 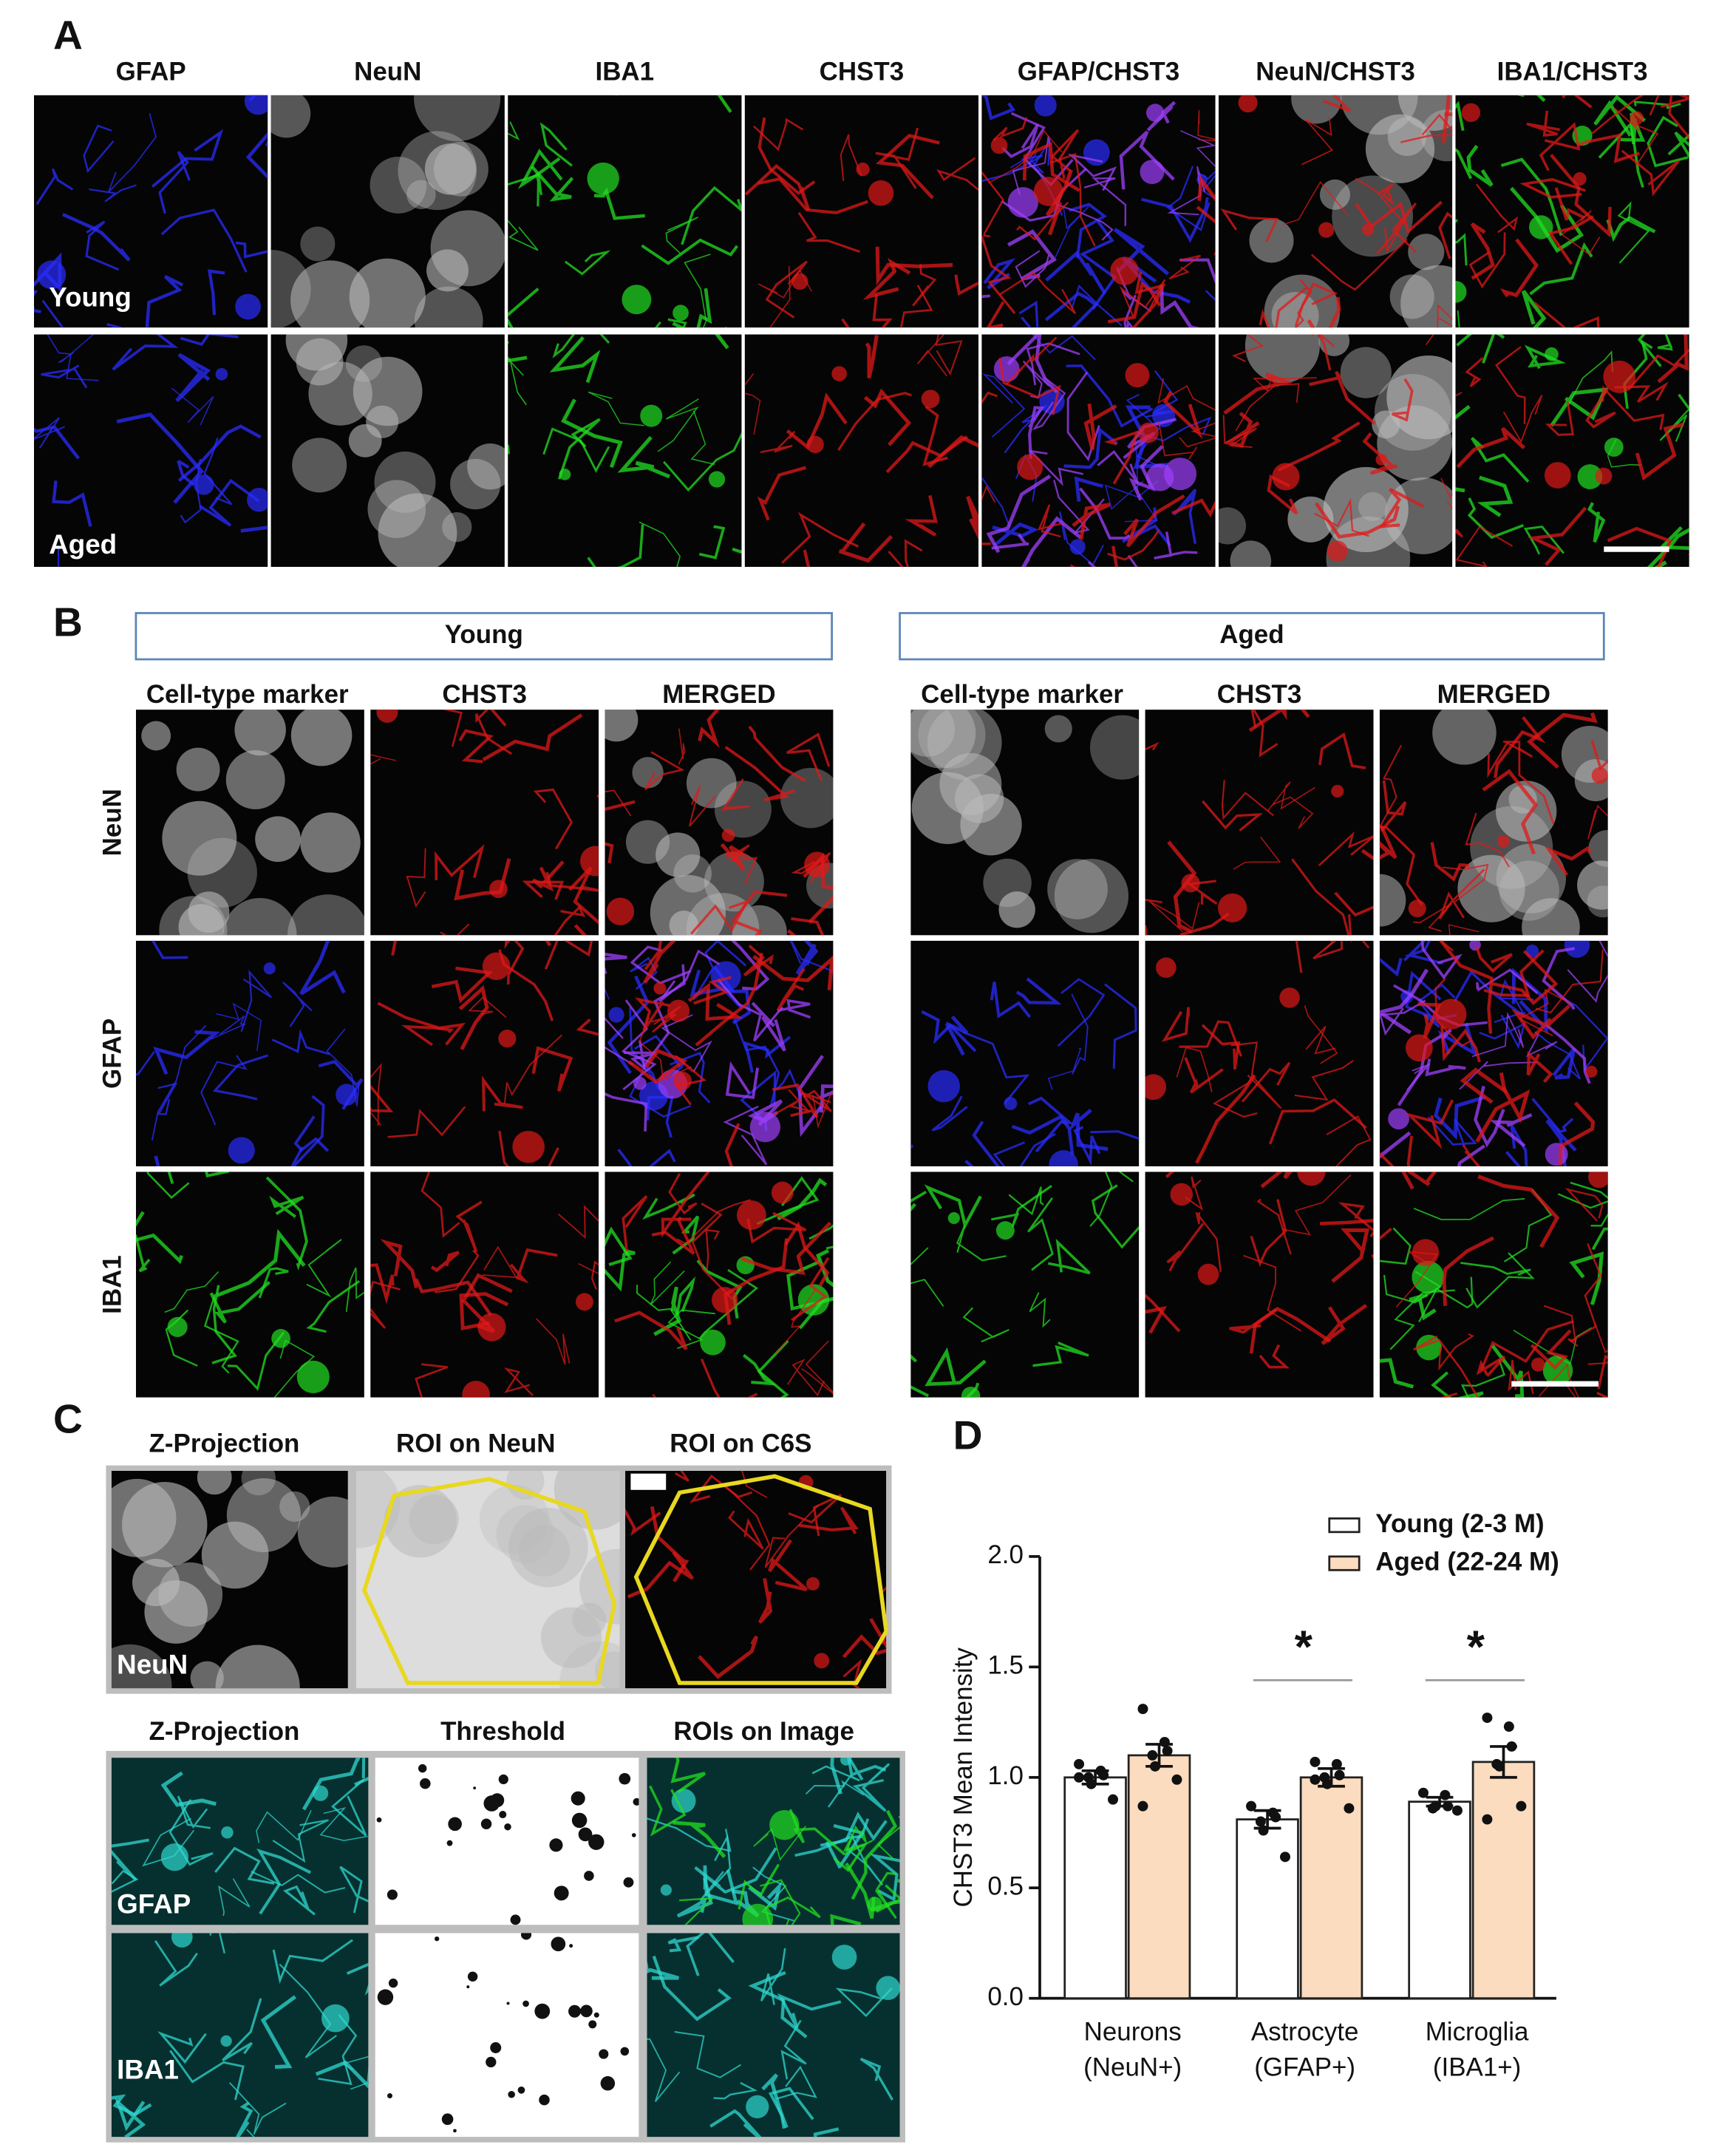 What do you see at coordinates (968, 1435) in the screenshot?
I see `label: D` at bounding box center [968, 1435].